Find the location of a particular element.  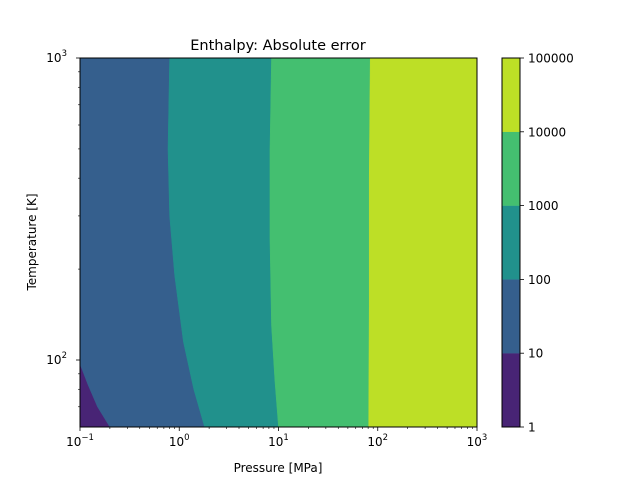

colorbar-frame is located at coordinates (511, 242).